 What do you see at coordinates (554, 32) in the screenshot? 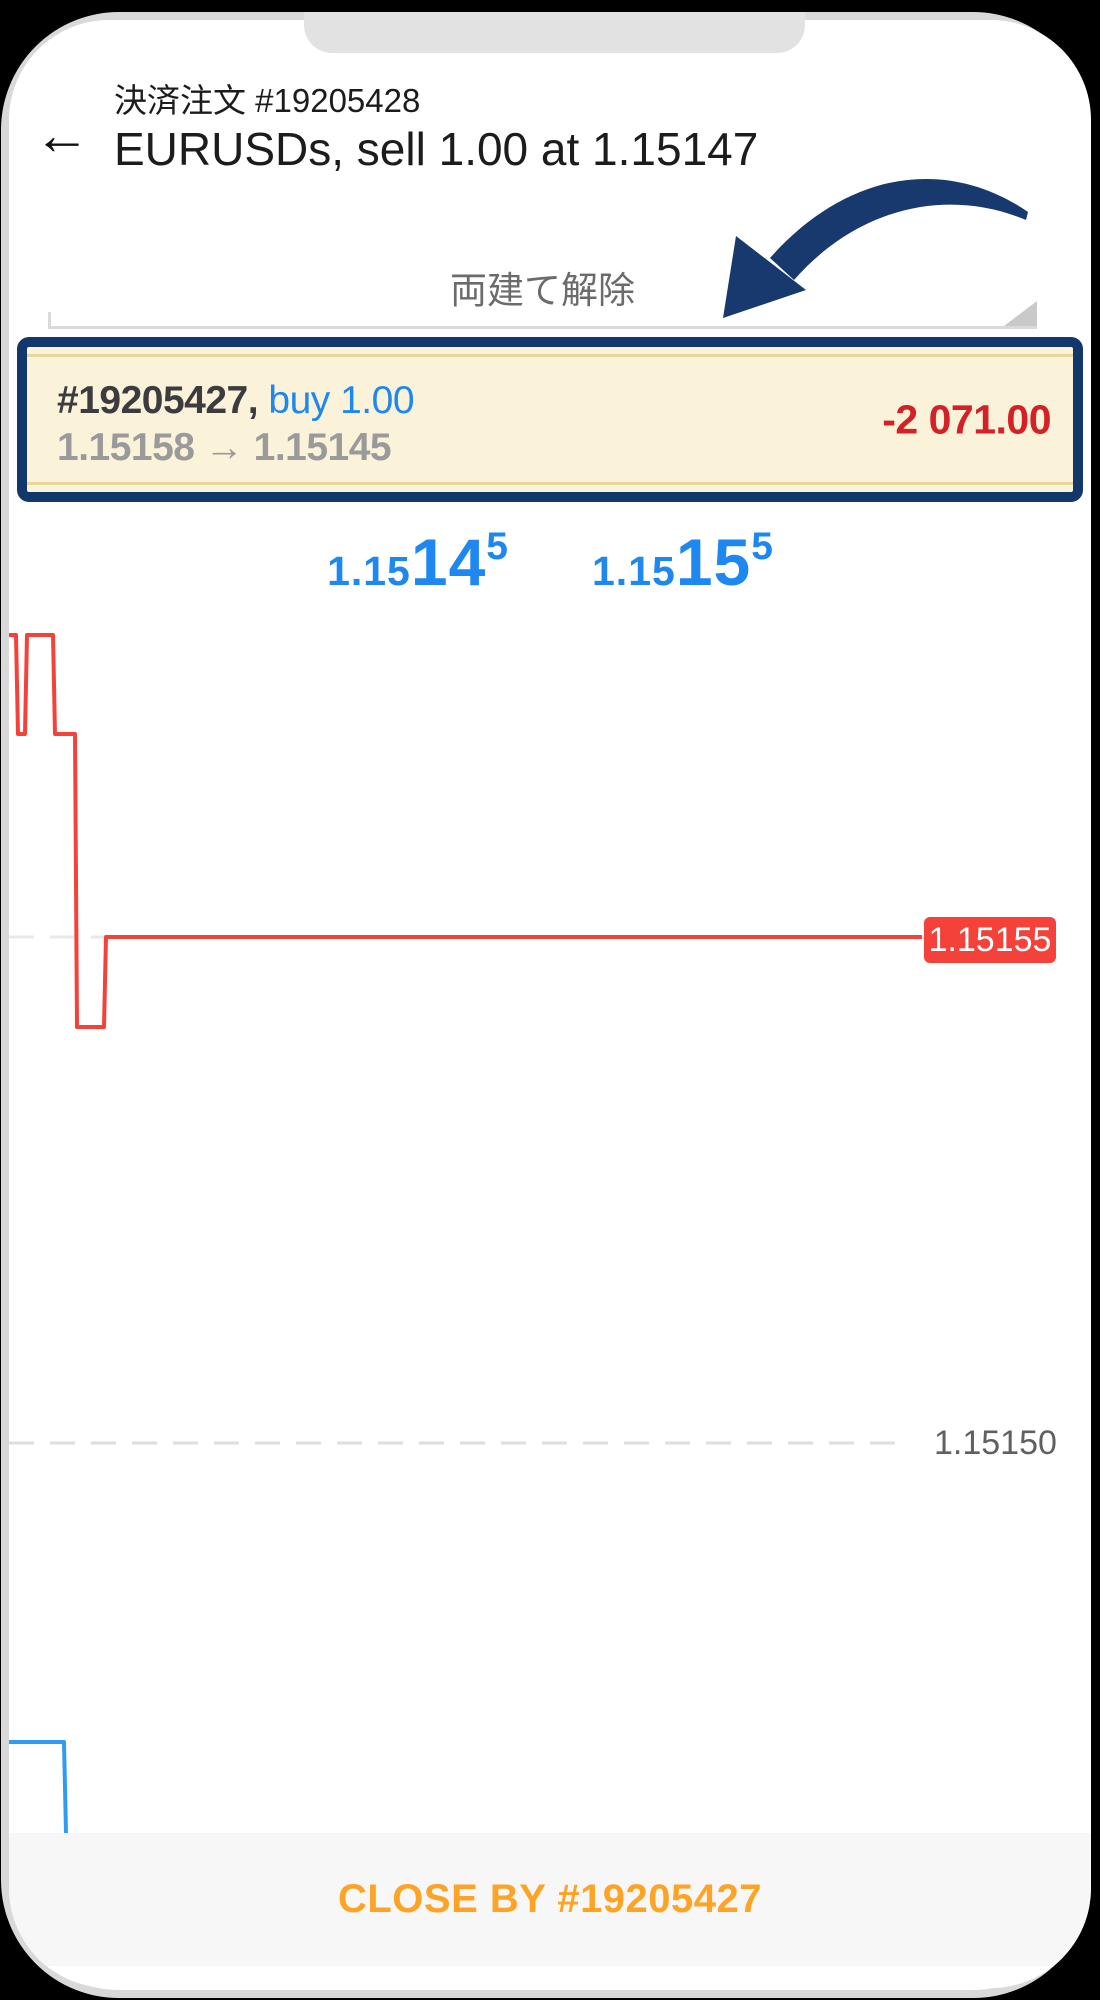
I see `phone-notch` at bounding box center [554, 32].